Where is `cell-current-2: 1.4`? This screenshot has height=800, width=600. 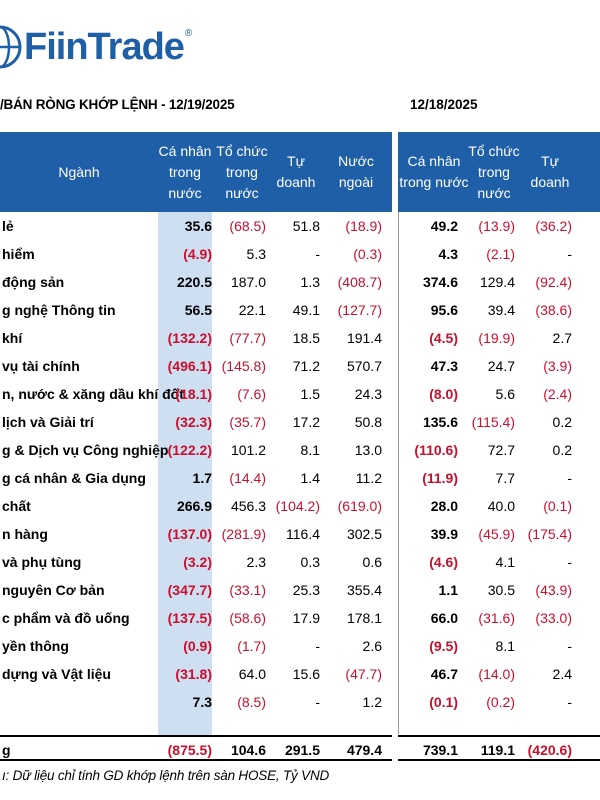
cell-current-2: 1.4 is located at coordinates (310, 478).